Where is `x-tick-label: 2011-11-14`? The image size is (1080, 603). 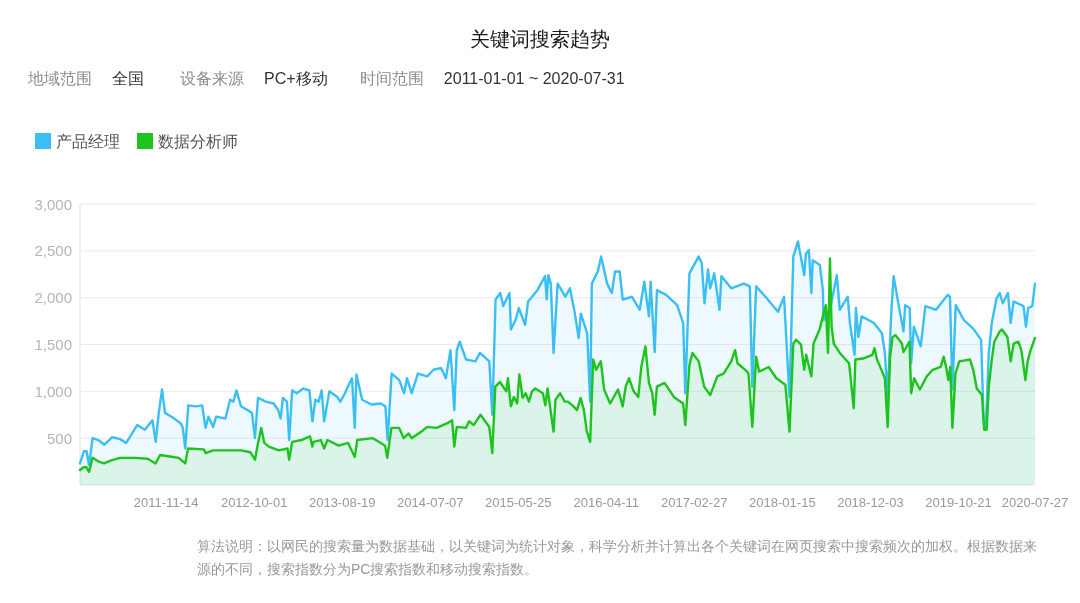
x-tick-label: 2011-11-14 is located at coordinates (166, 502).